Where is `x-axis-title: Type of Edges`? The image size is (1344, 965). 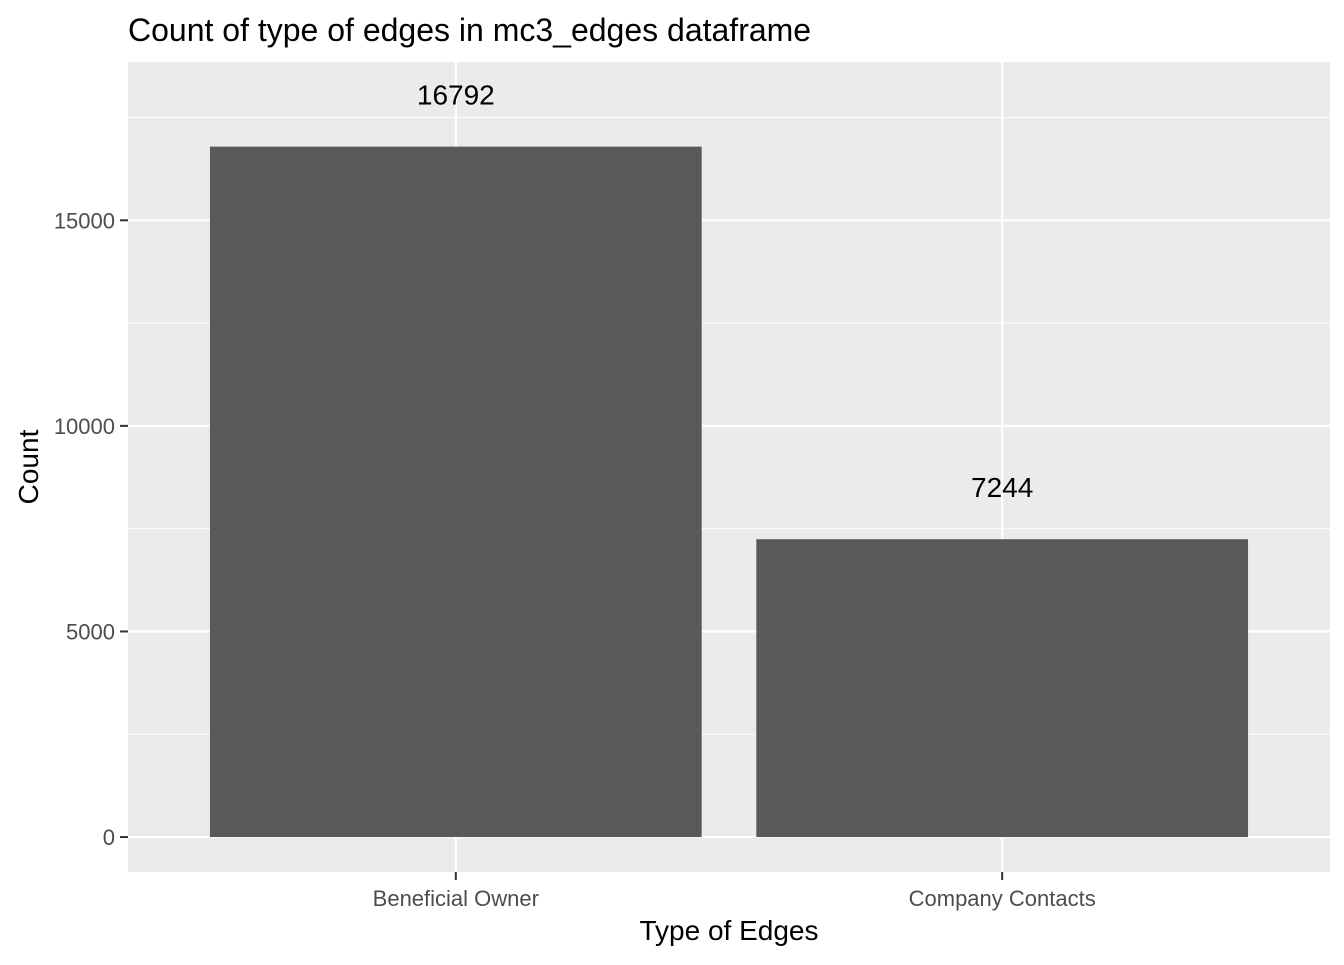
x-axis-title: Type of Edges is located at coordinates (728, 930).